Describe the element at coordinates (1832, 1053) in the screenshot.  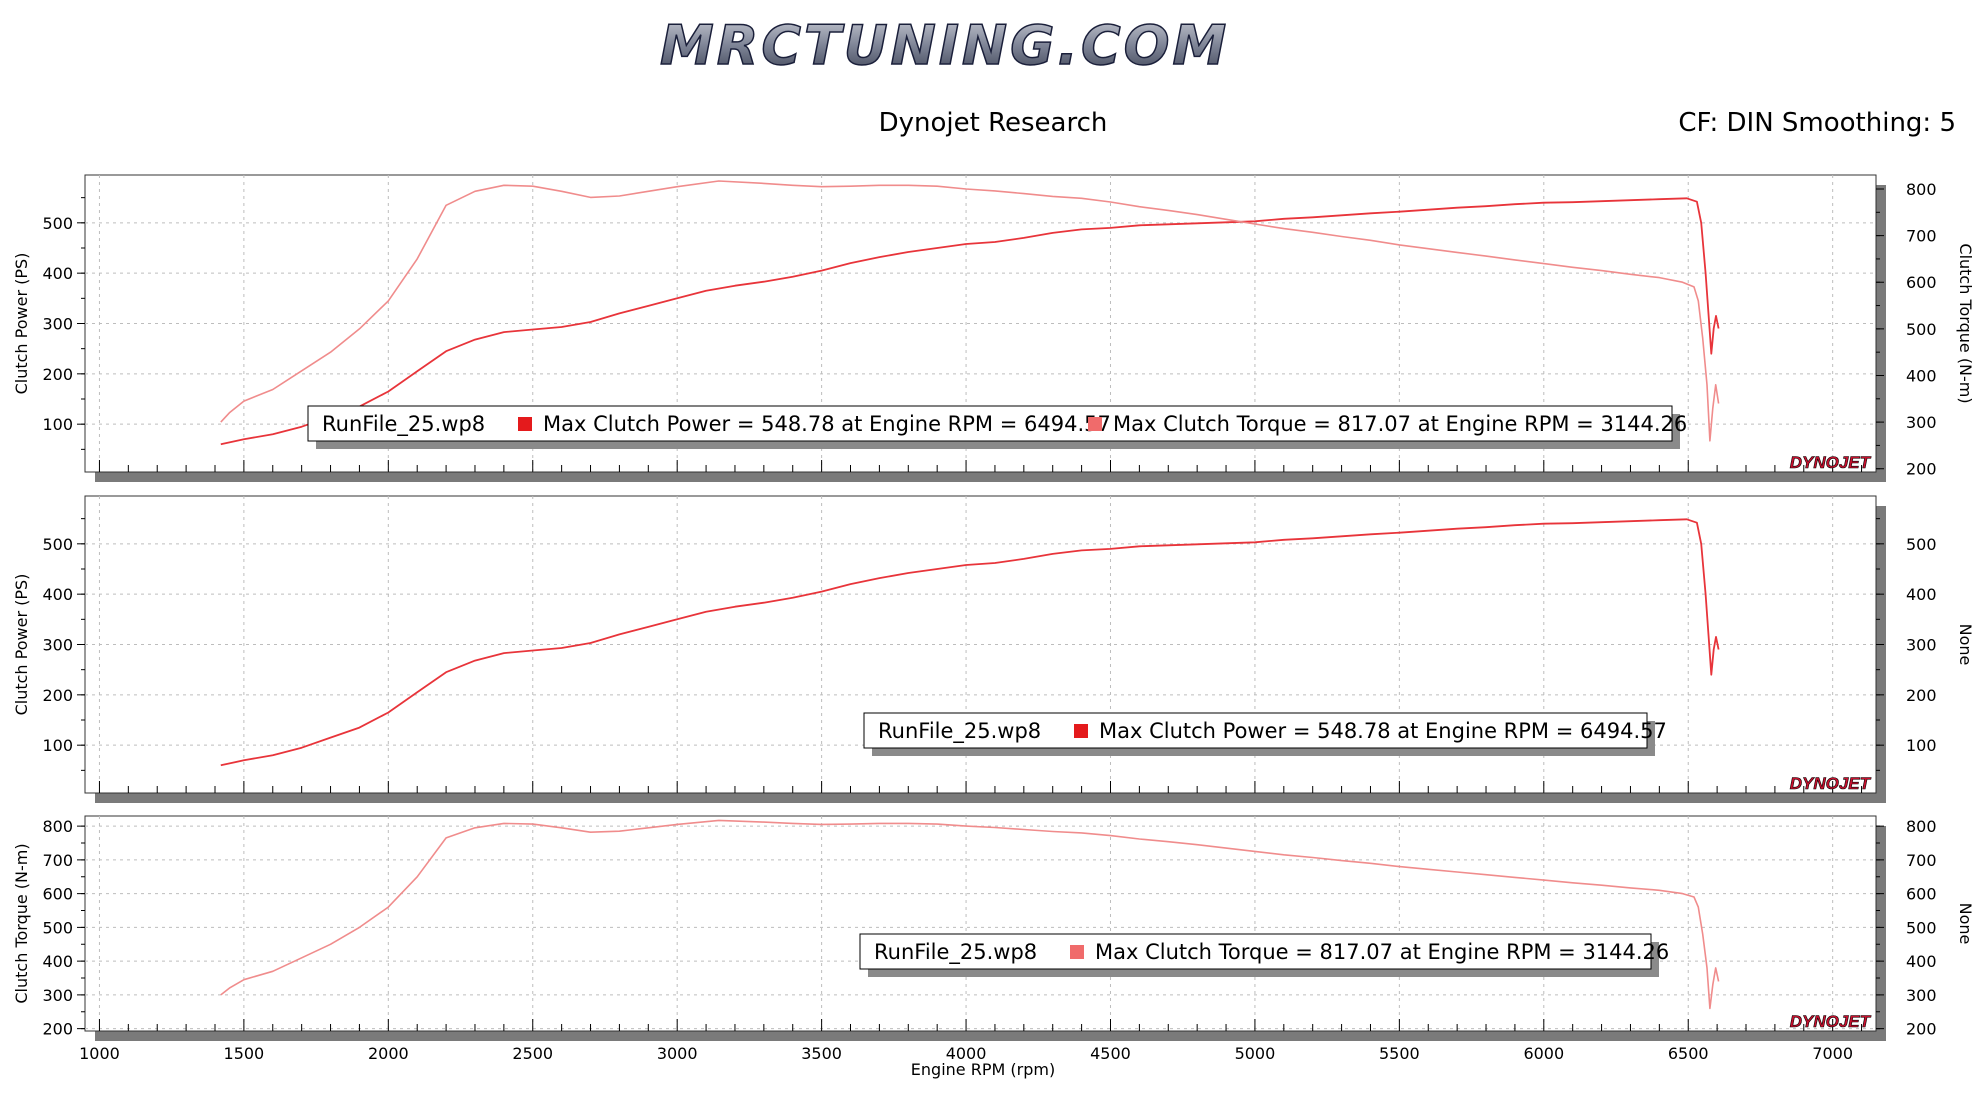
I see `x-tick-label: 7000` at that location.